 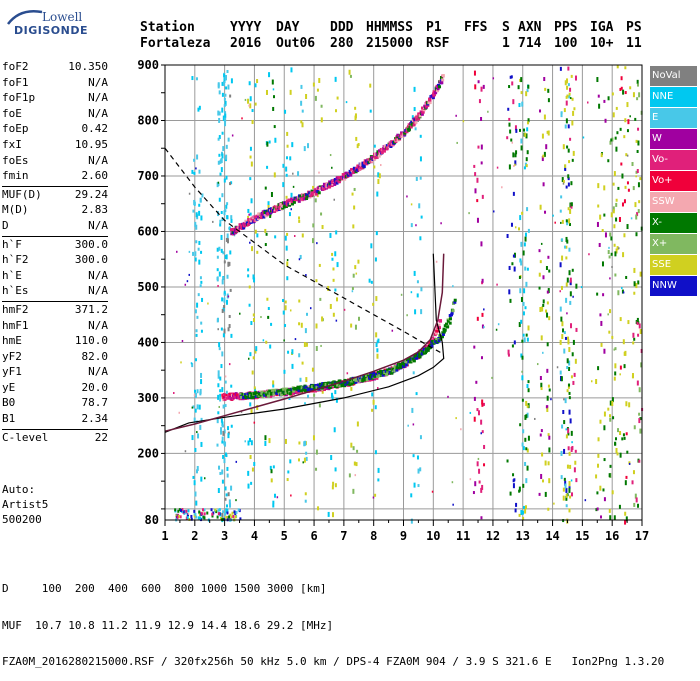 I want to click on hdr-label: HHMMSS, so click(x=389, y=27).